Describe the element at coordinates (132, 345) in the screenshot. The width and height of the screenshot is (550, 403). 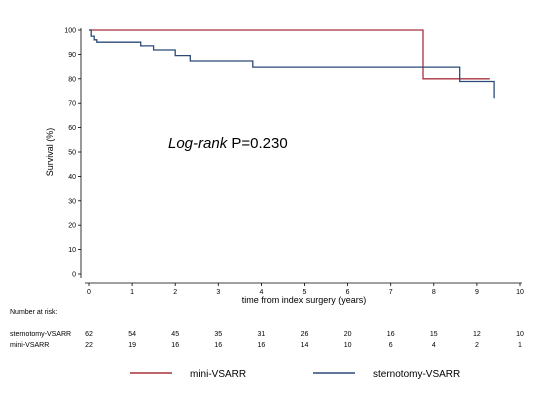
I see `risk-count: 19` at that location.